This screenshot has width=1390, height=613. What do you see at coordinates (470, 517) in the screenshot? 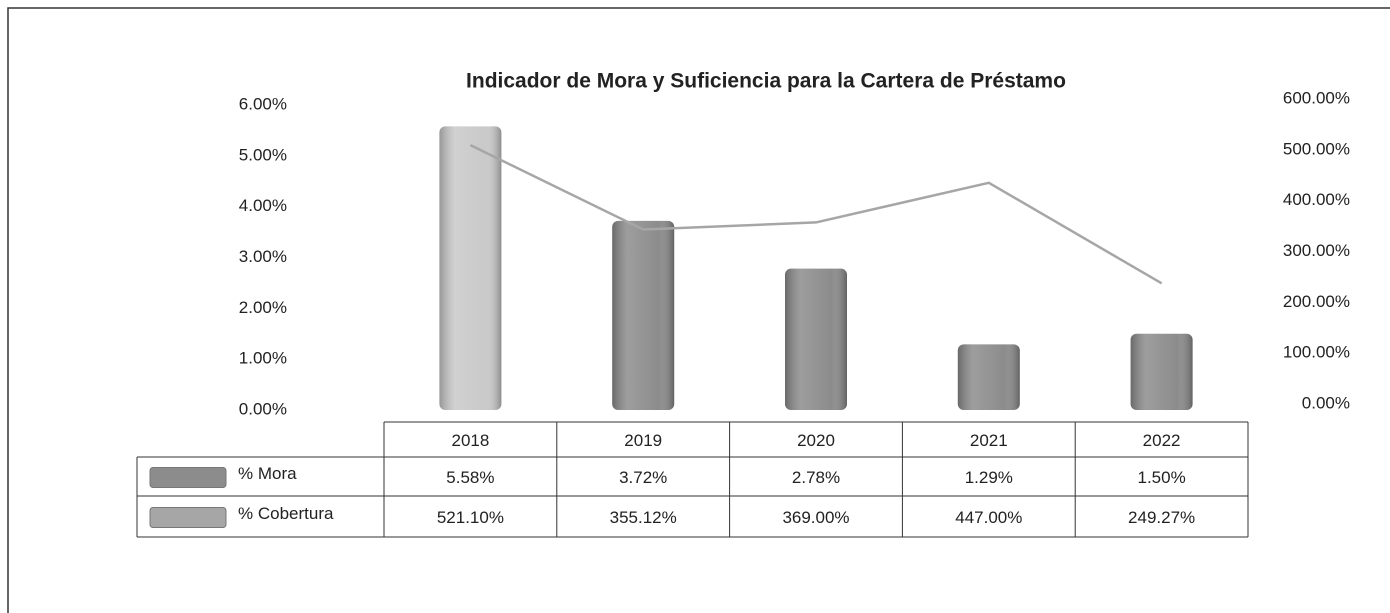
I see `table-value: 521.10%` at bounding box center [470, 517].